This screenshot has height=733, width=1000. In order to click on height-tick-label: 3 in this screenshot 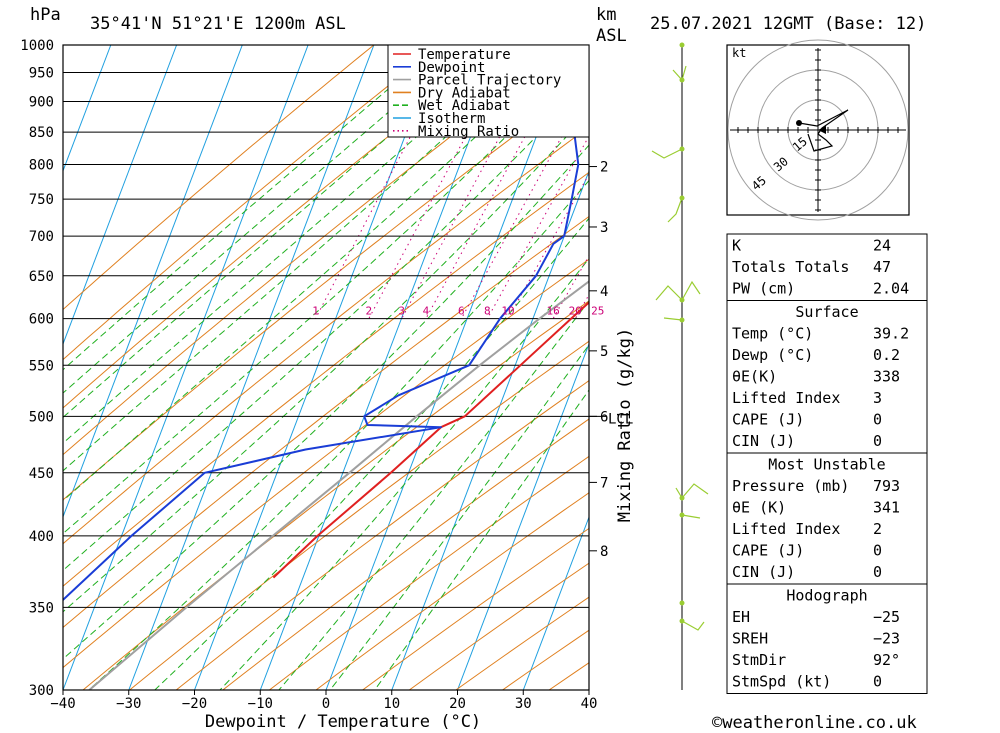, I will do `click(604, 228)`.